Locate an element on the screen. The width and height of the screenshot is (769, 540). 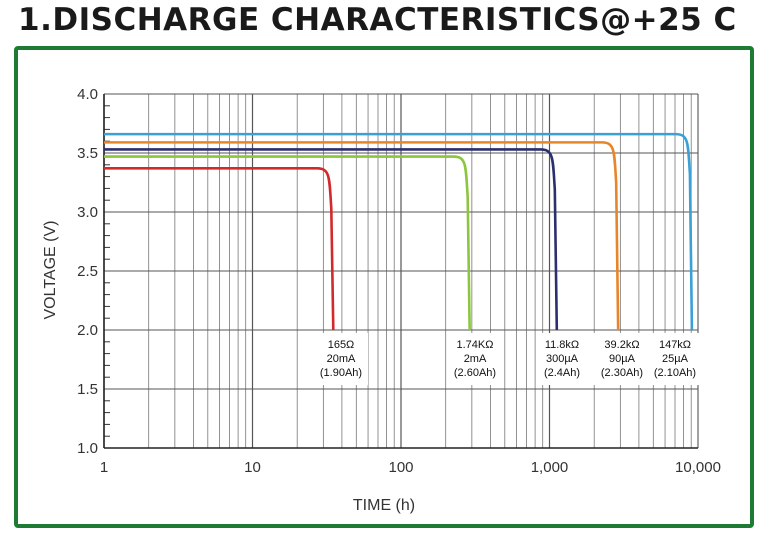
series-label-text: 20mA is located at coordinates (341, 359).